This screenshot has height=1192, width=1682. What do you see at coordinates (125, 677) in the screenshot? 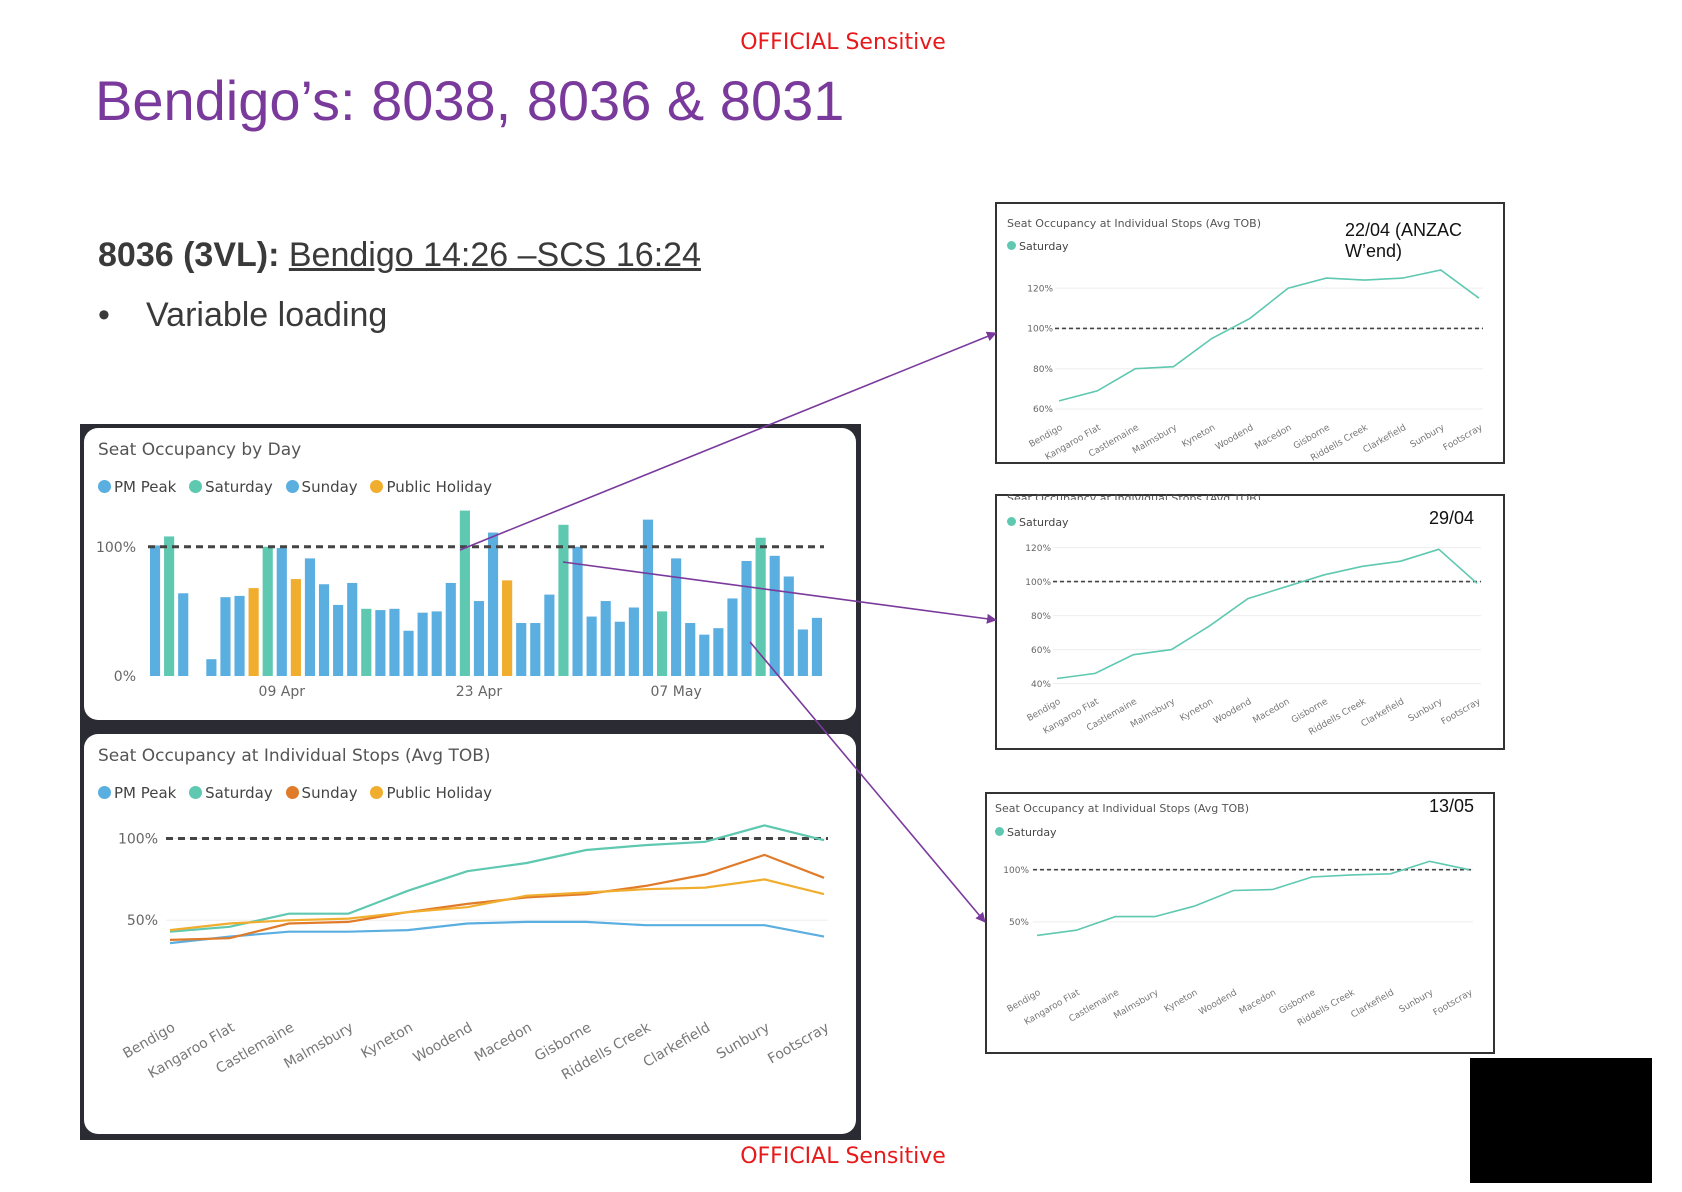
I see `y-tick-label: 0%` at bounding box center [125, 677].